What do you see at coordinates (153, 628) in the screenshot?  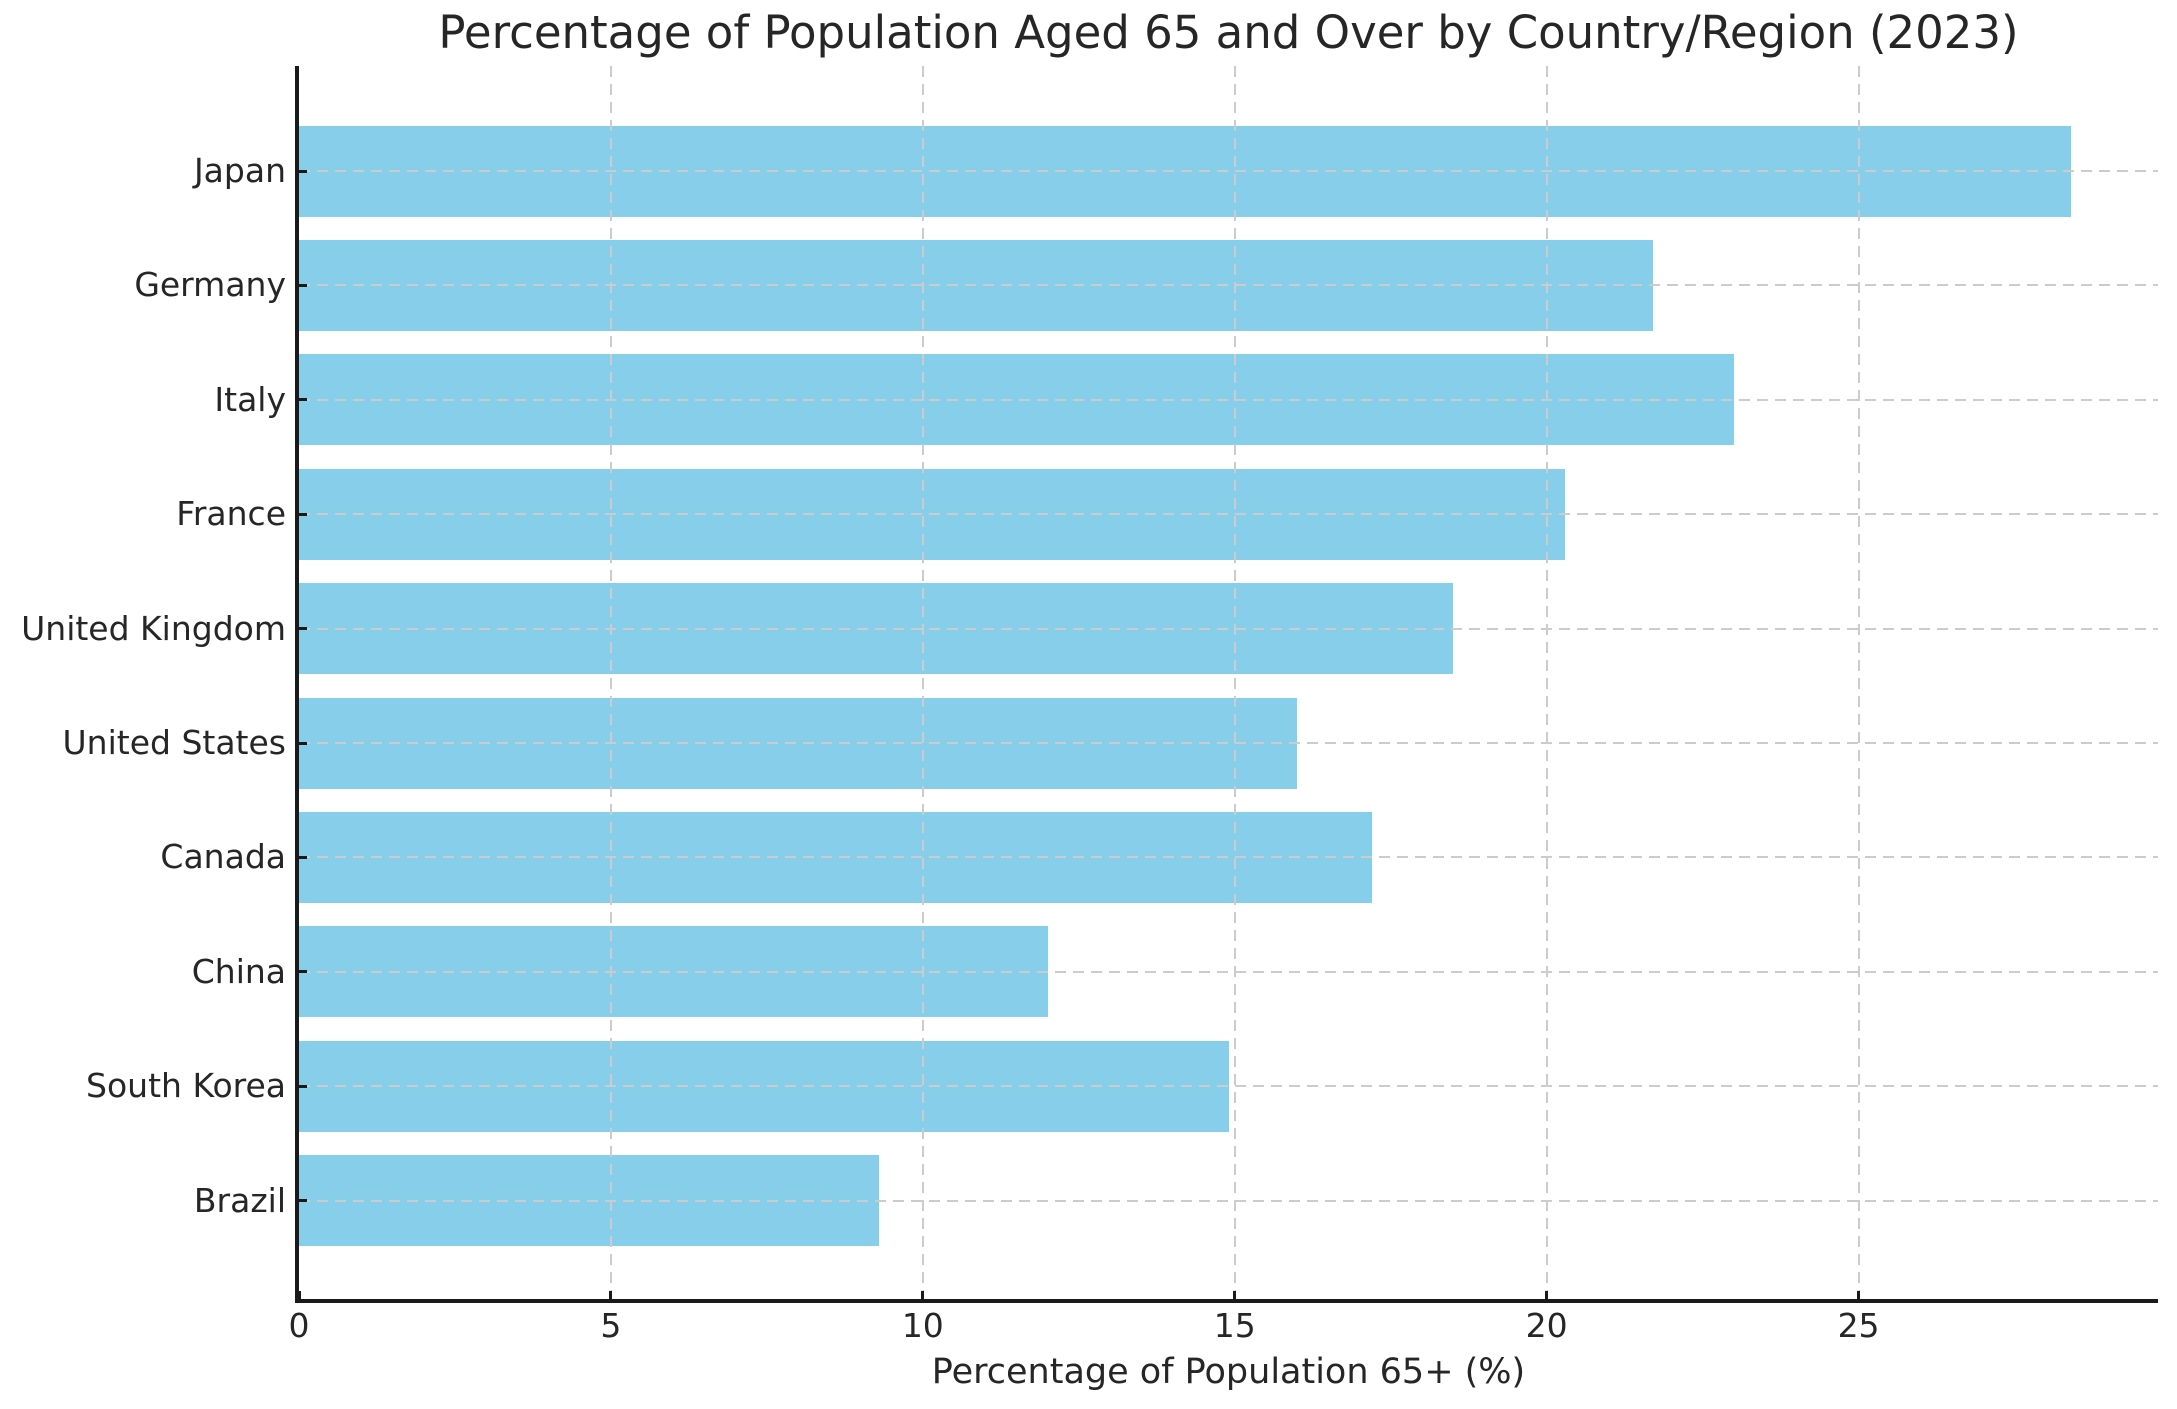 I see `y-axis-label-united-kingdom: United Kingdom` at bounding box center [153, 628].